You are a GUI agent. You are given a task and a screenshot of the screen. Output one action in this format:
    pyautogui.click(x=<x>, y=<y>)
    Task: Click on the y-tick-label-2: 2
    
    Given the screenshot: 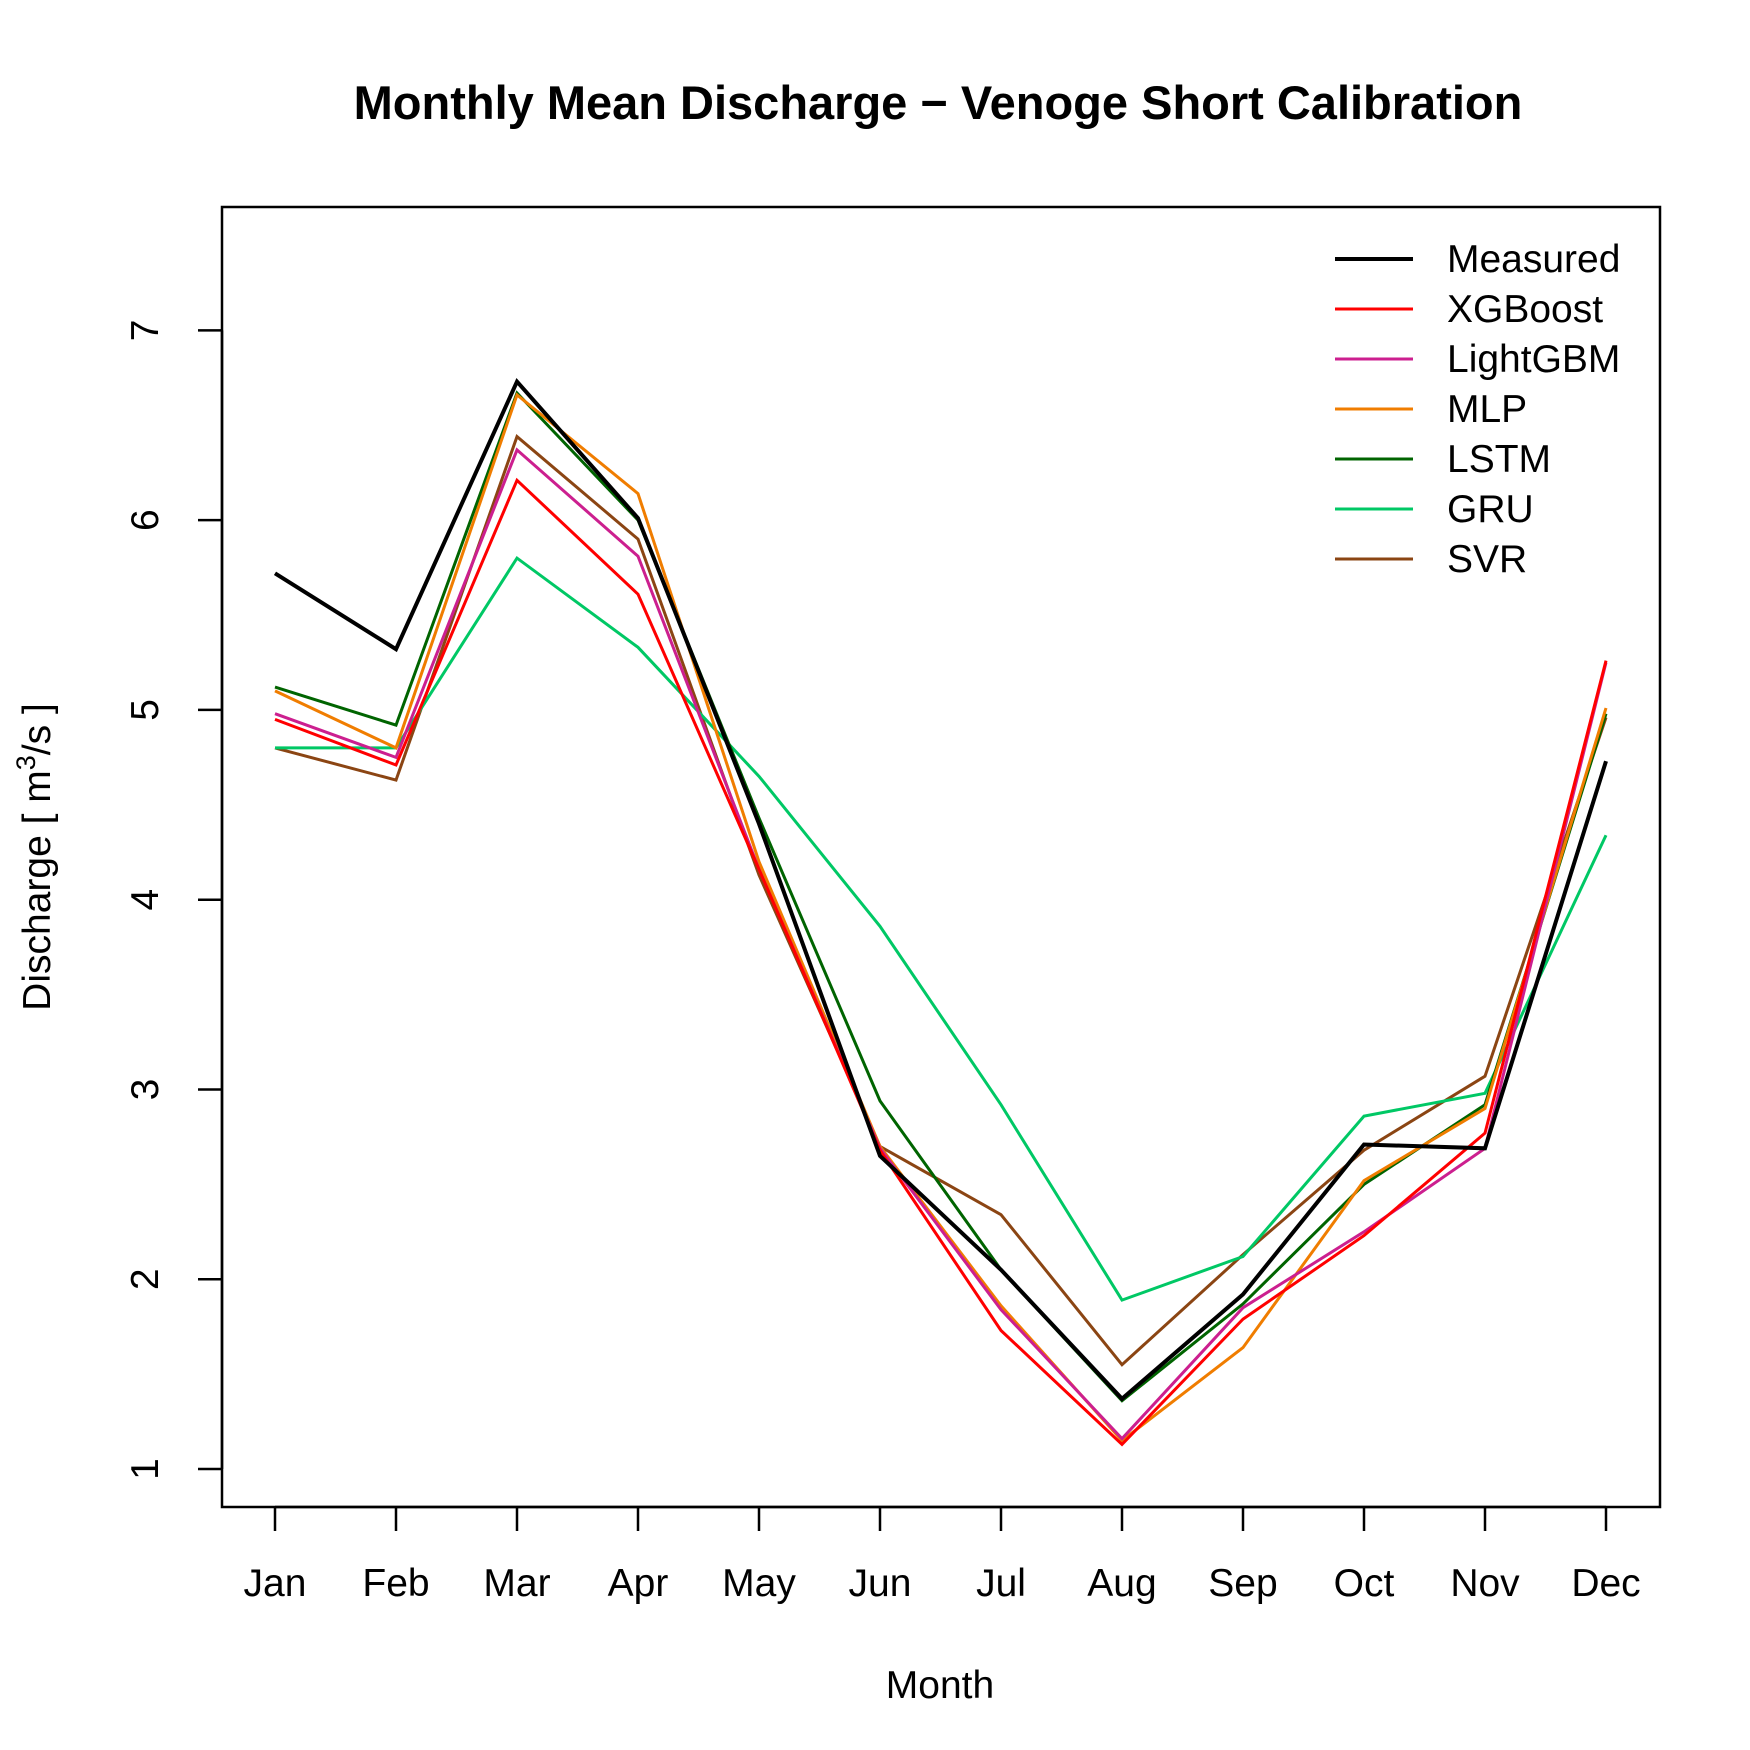 What is the action you would take?
    pyautogui.click(x=145, y=1279)
    